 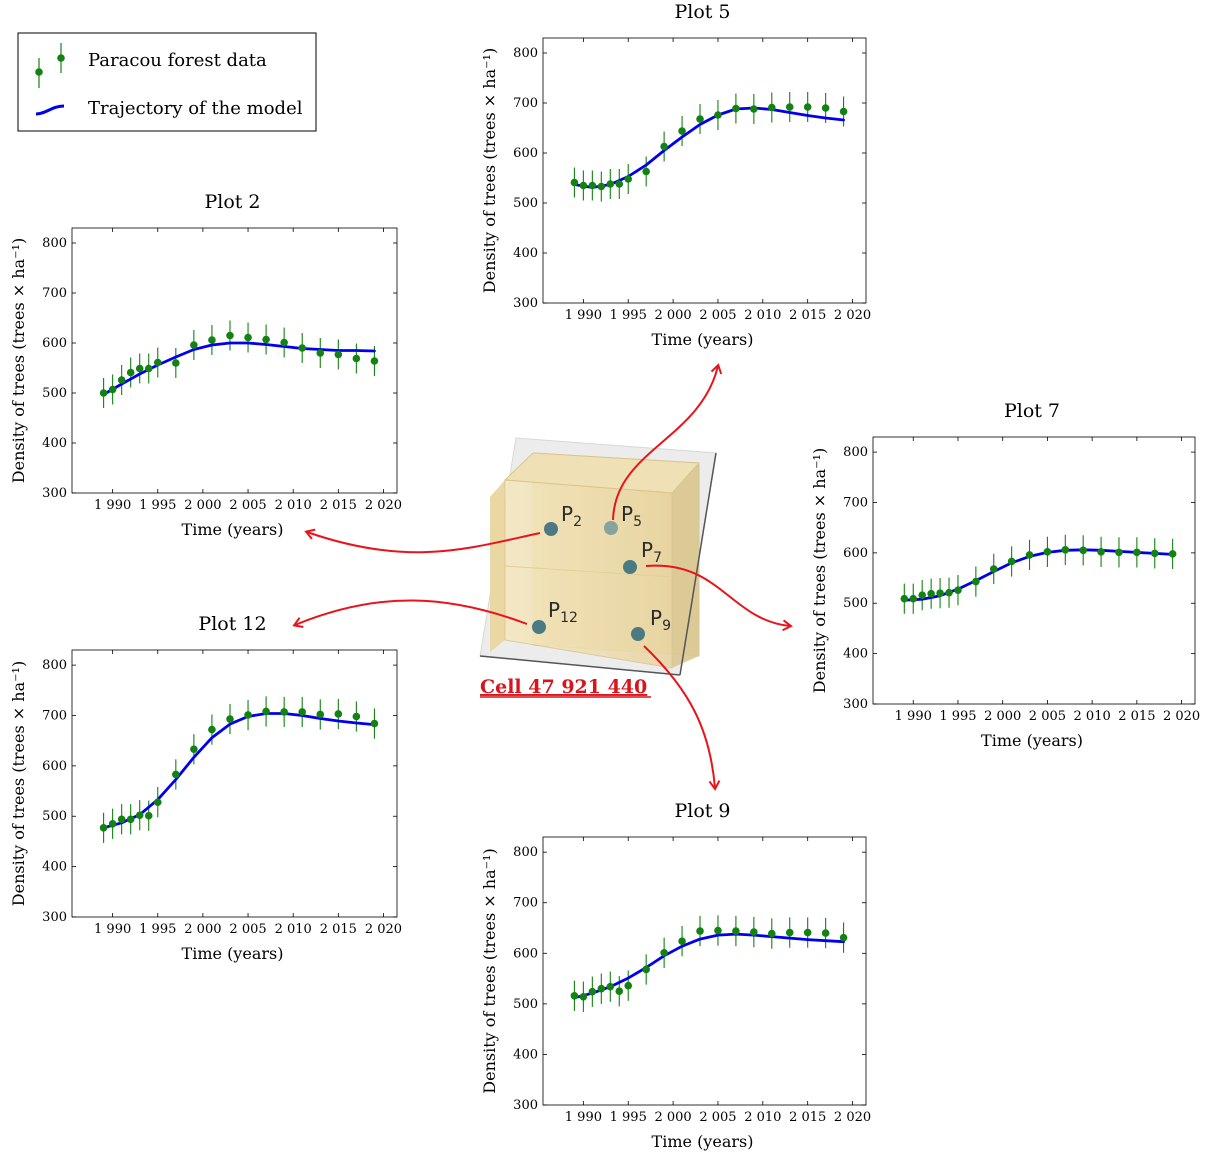 I want to click on cube-edge, so click(x=698, y=564).